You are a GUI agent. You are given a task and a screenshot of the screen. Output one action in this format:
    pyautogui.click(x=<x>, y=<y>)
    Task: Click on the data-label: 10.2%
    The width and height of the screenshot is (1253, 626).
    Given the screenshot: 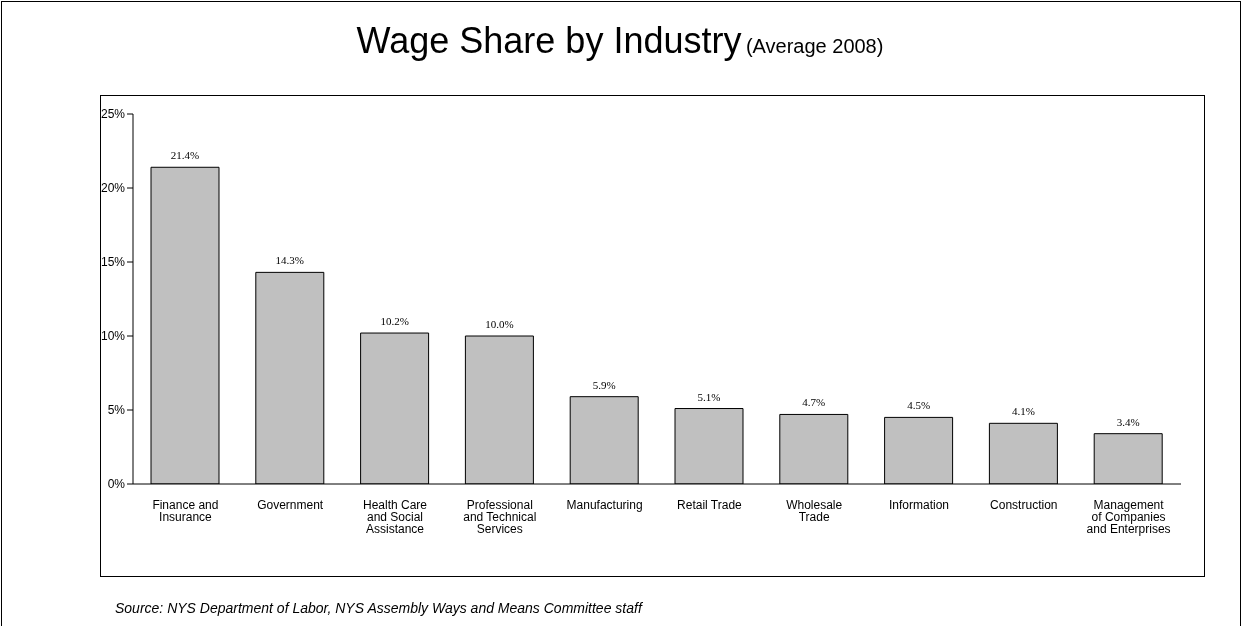 What is the action you would take?
    pyautogui.click(x=394, y=321)
    